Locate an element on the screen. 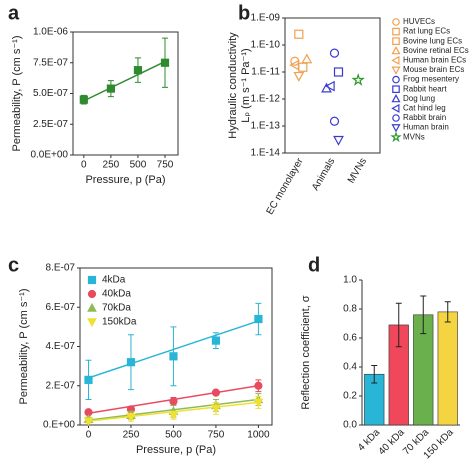 Image resolution: width=474 pixels, height=466 pixels. y-axis-label: Hydraulic conductivity is located at coordinates (233, 85).